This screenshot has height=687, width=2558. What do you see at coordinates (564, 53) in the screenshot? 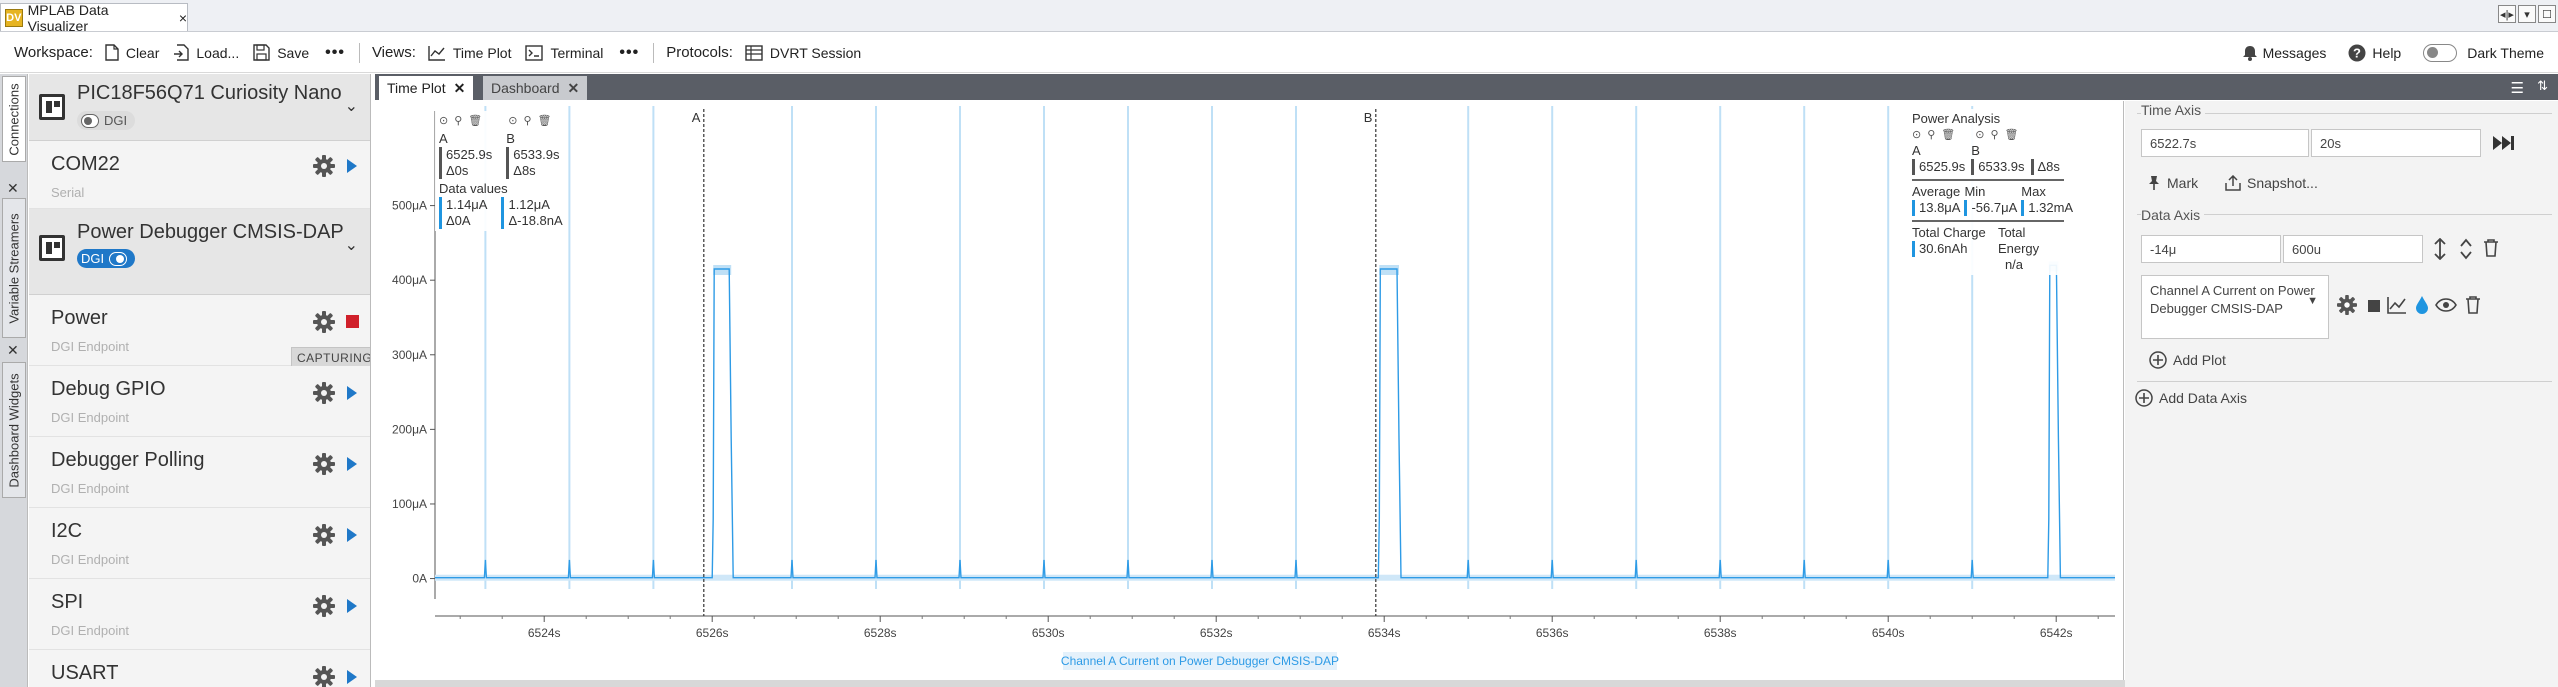
I see `terminal-button: Terminal` at bounding box center [564, 53].